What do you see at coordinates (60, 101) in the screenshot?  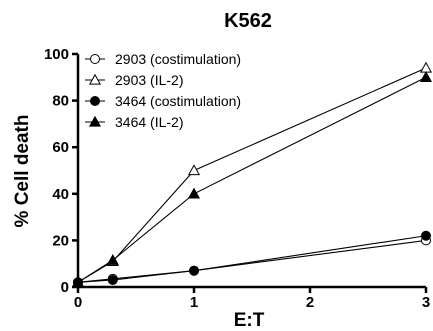 I see `y-tick-label: 80` at bounding box center [60, 101].